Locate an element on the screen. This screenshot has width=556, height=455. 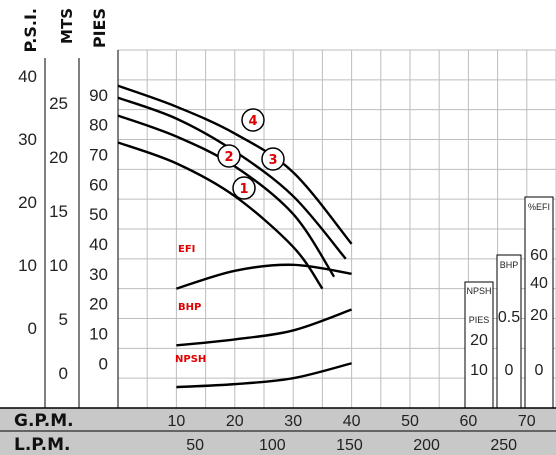
efi-scale-box is located at coordinates (539, 302).